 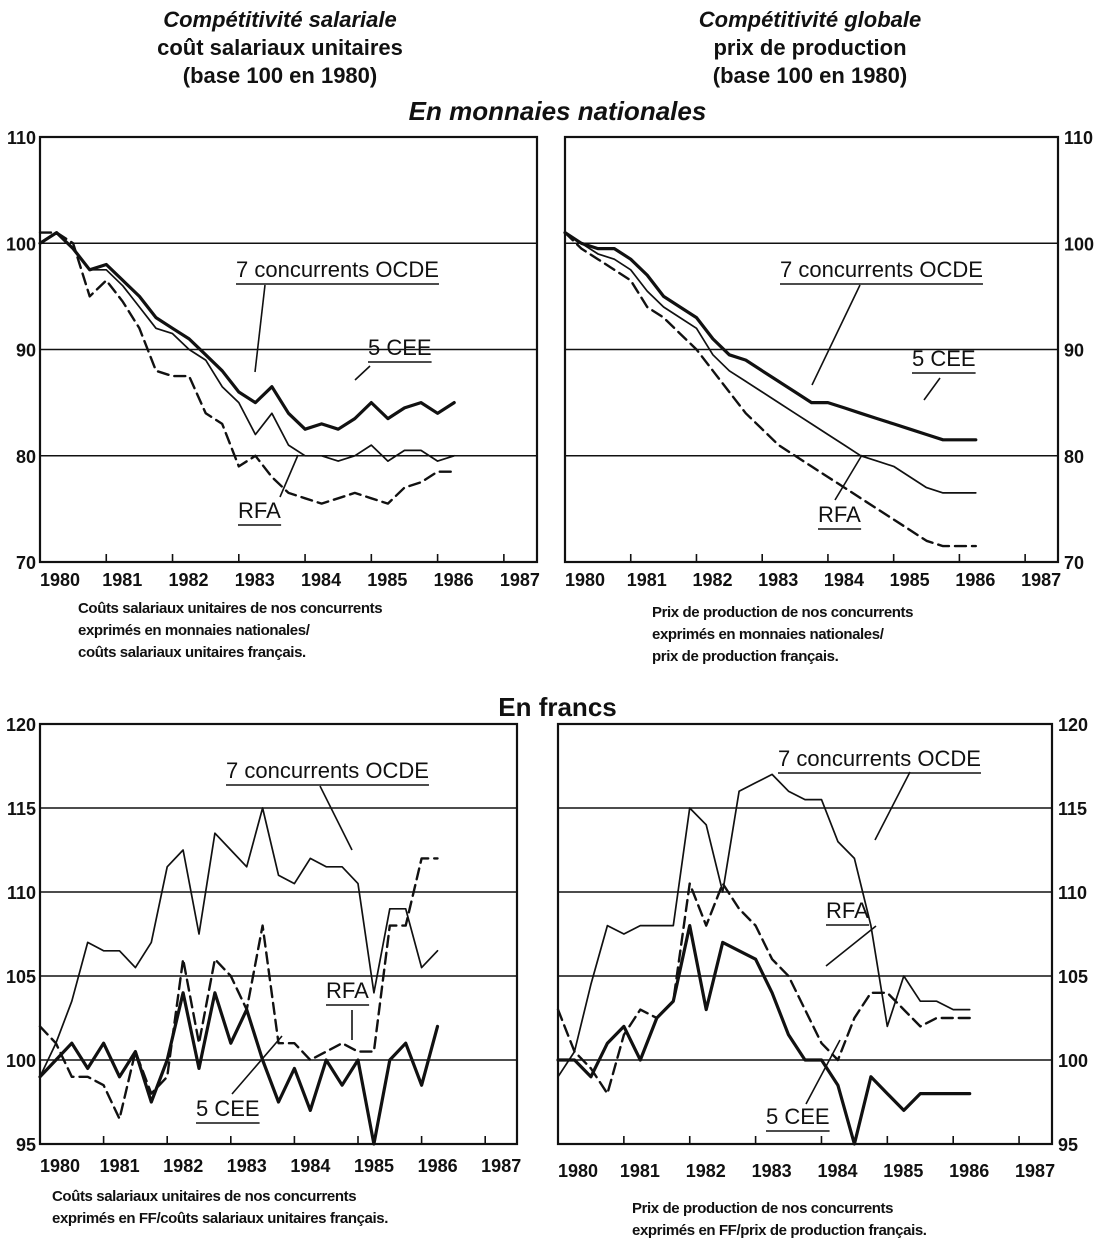 I want to click on caption-line: prix de production français., so click(x=745, y=656).